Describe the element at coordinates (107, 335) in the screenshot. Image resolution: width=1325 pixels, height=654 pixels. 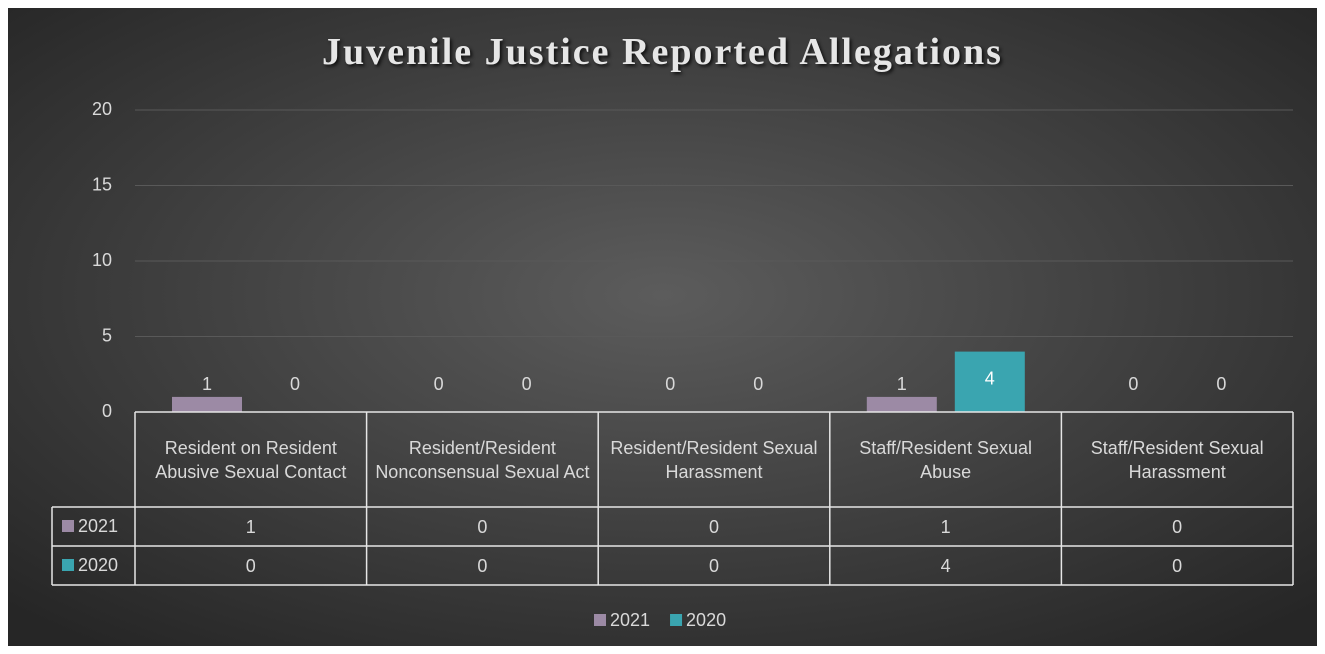
I see `y-tick-label: 5` at that location.